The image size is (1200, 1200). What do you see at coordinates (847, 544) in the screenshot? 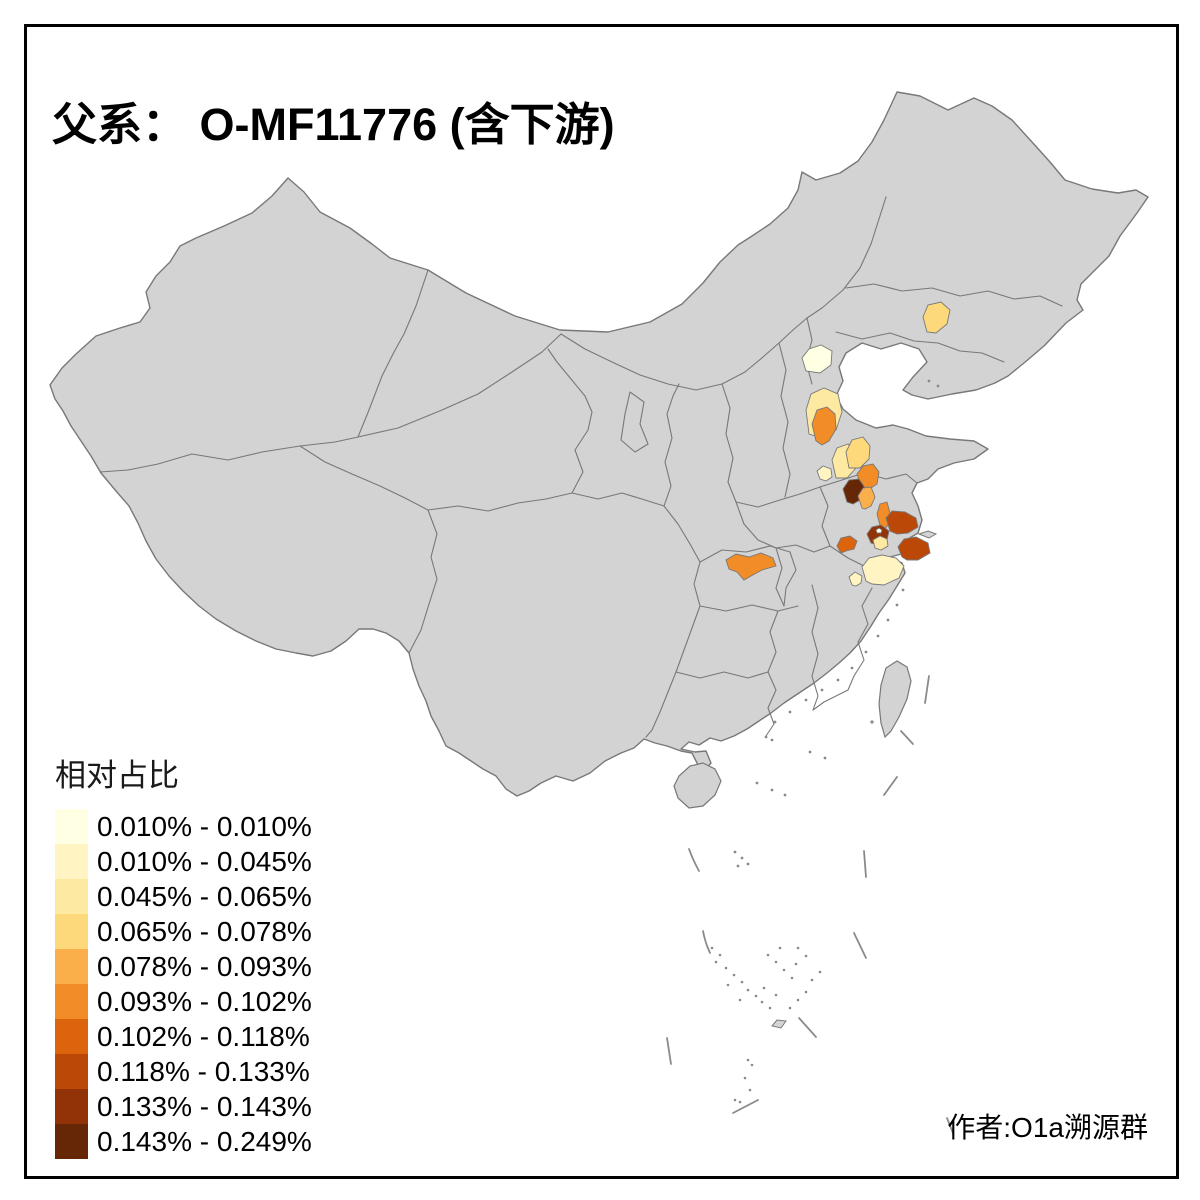
I see `map-region-r16-anhui-darkorange` at bounding box center [847, 544].